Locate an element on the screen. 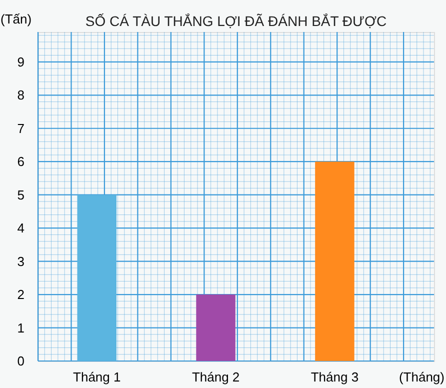  y-tick-label: 4 is located at coordinates (20, 228).